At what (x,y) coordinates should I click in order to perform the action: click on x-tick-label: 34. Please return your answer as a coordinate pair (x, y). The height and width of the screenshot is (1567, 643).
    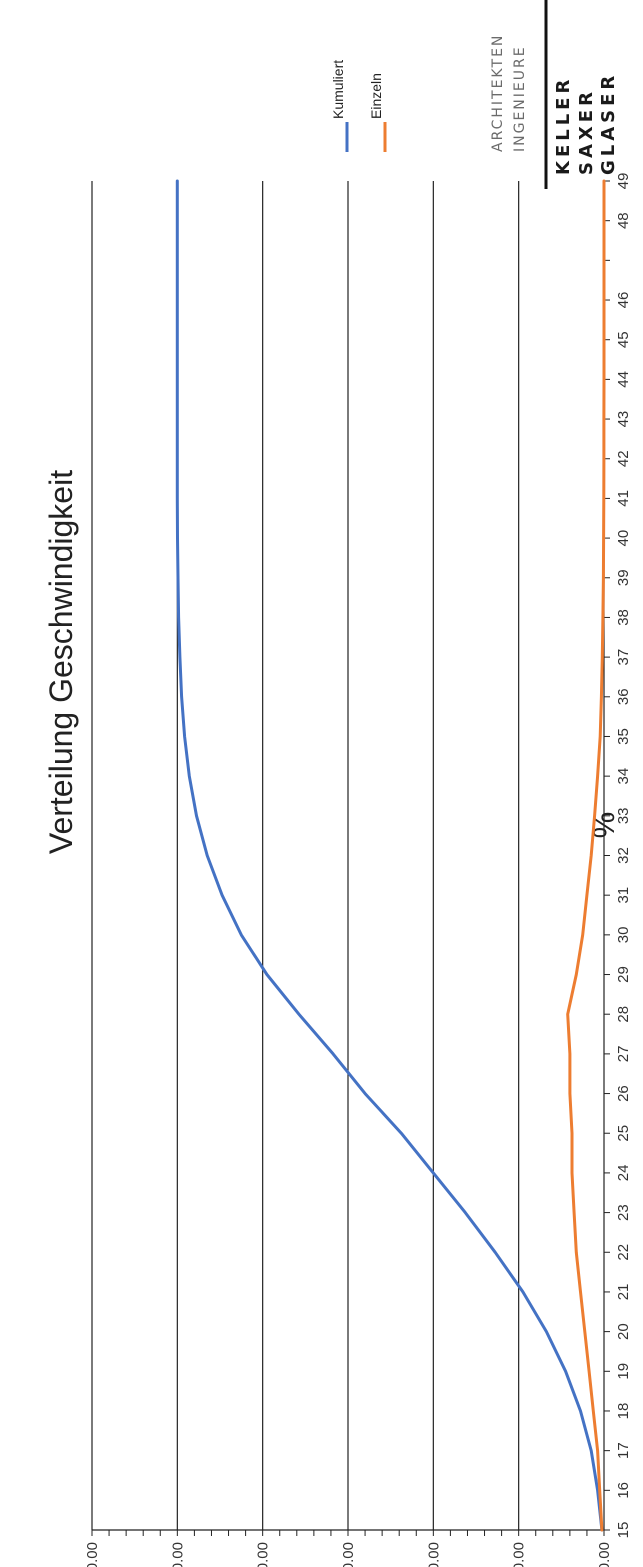
    Looking at the image, I should click on (623, 776).